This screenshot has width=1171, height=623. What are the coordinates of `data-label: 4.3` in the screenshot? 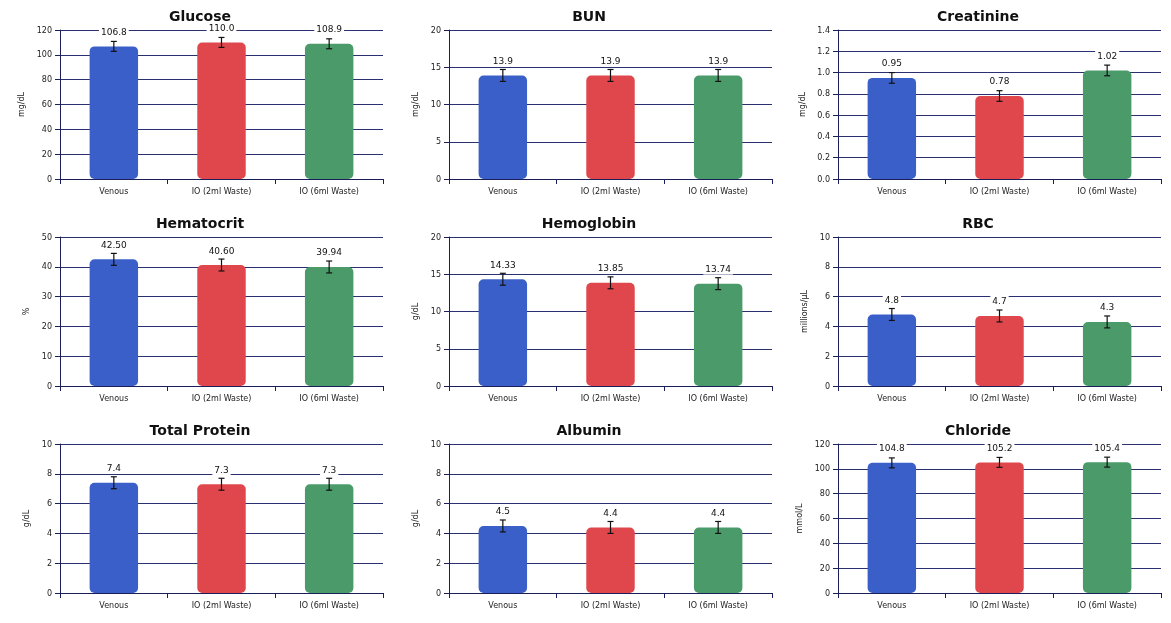 It's located at (1107, 307).